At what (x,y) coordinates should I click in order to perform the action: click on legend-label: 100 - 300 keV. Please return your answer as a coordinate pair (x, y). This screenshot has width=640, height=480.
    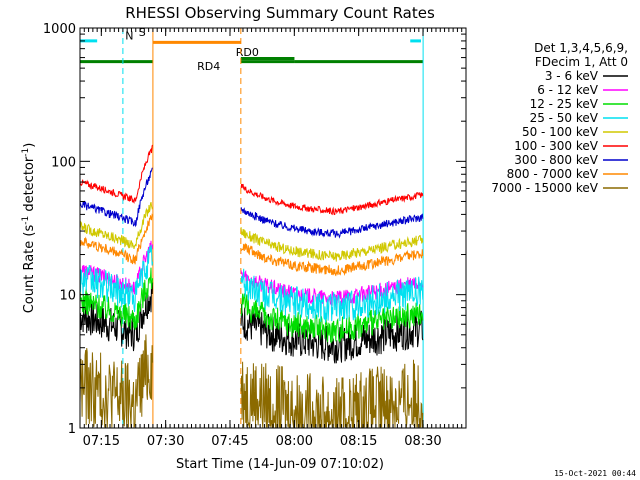
    Looking at the image, I should click on (556, 146).